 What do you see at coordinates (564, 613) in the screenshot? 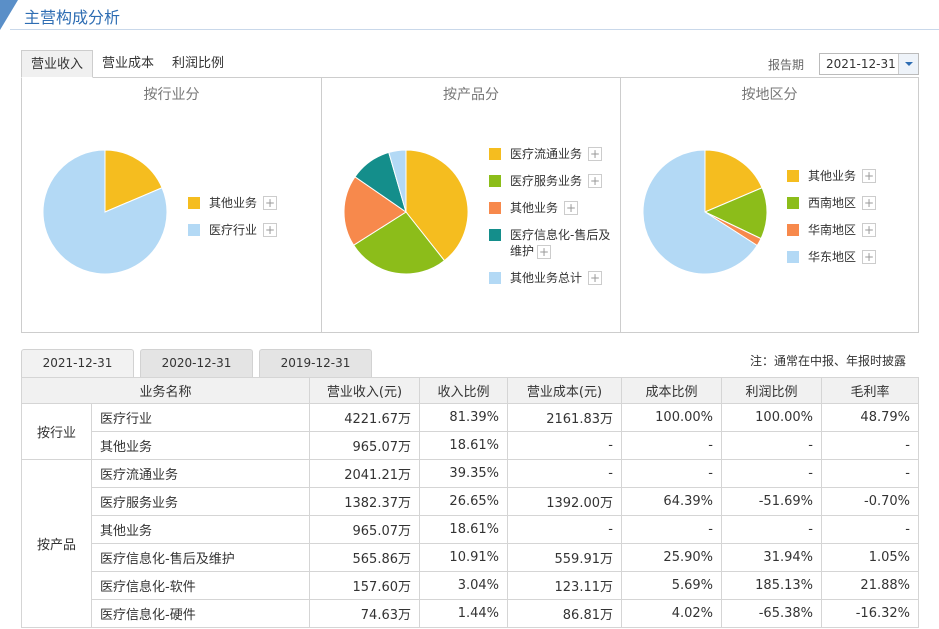
I see `value-cell: 86.81万` at bounding box center [564, 613].